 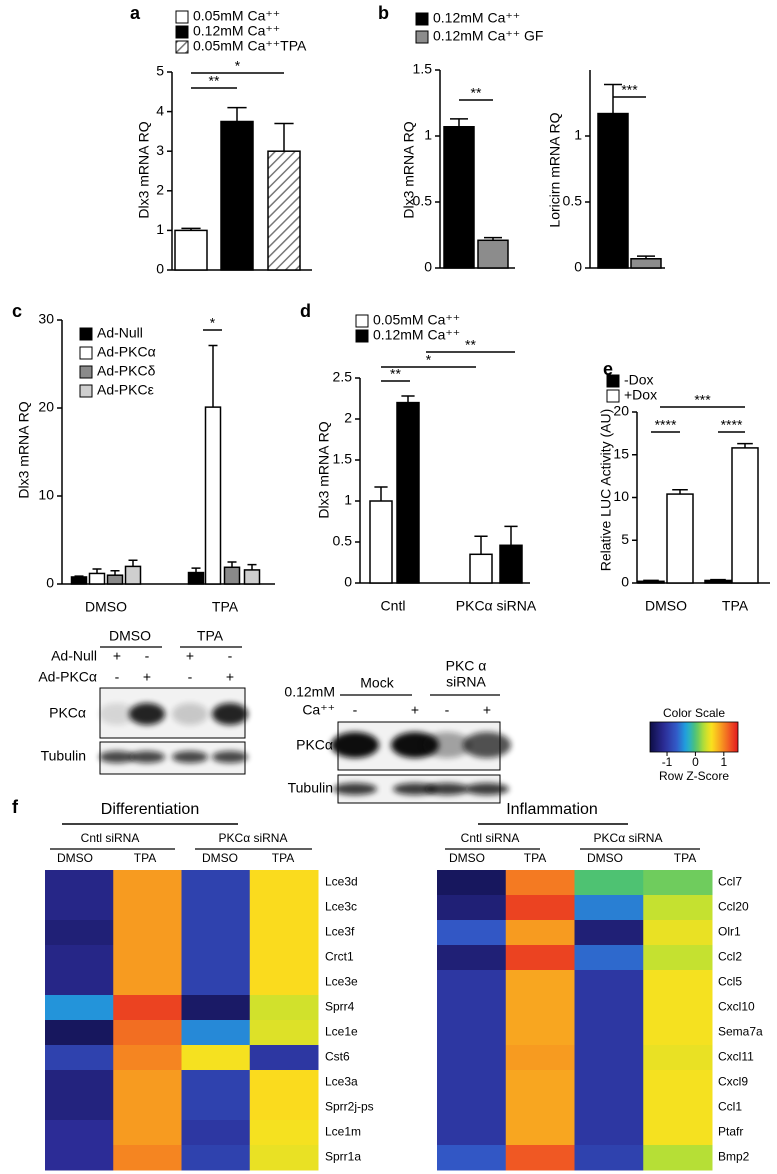 I want to click on row-label: Lce1e, so click(x=341, y=1032).